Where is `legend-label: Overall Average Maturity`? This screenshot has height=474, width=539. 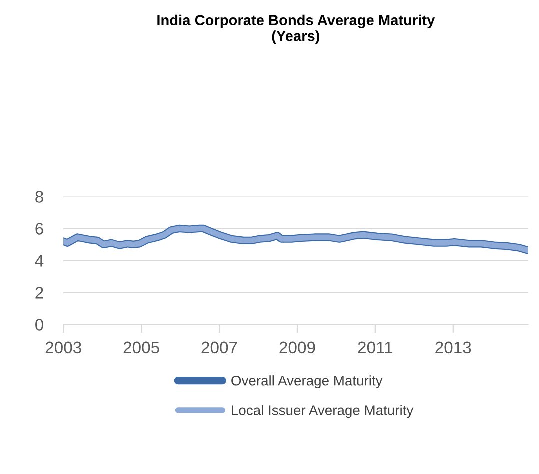 legend-label: Overall Average Maturity is located at coordinates (307, 382).